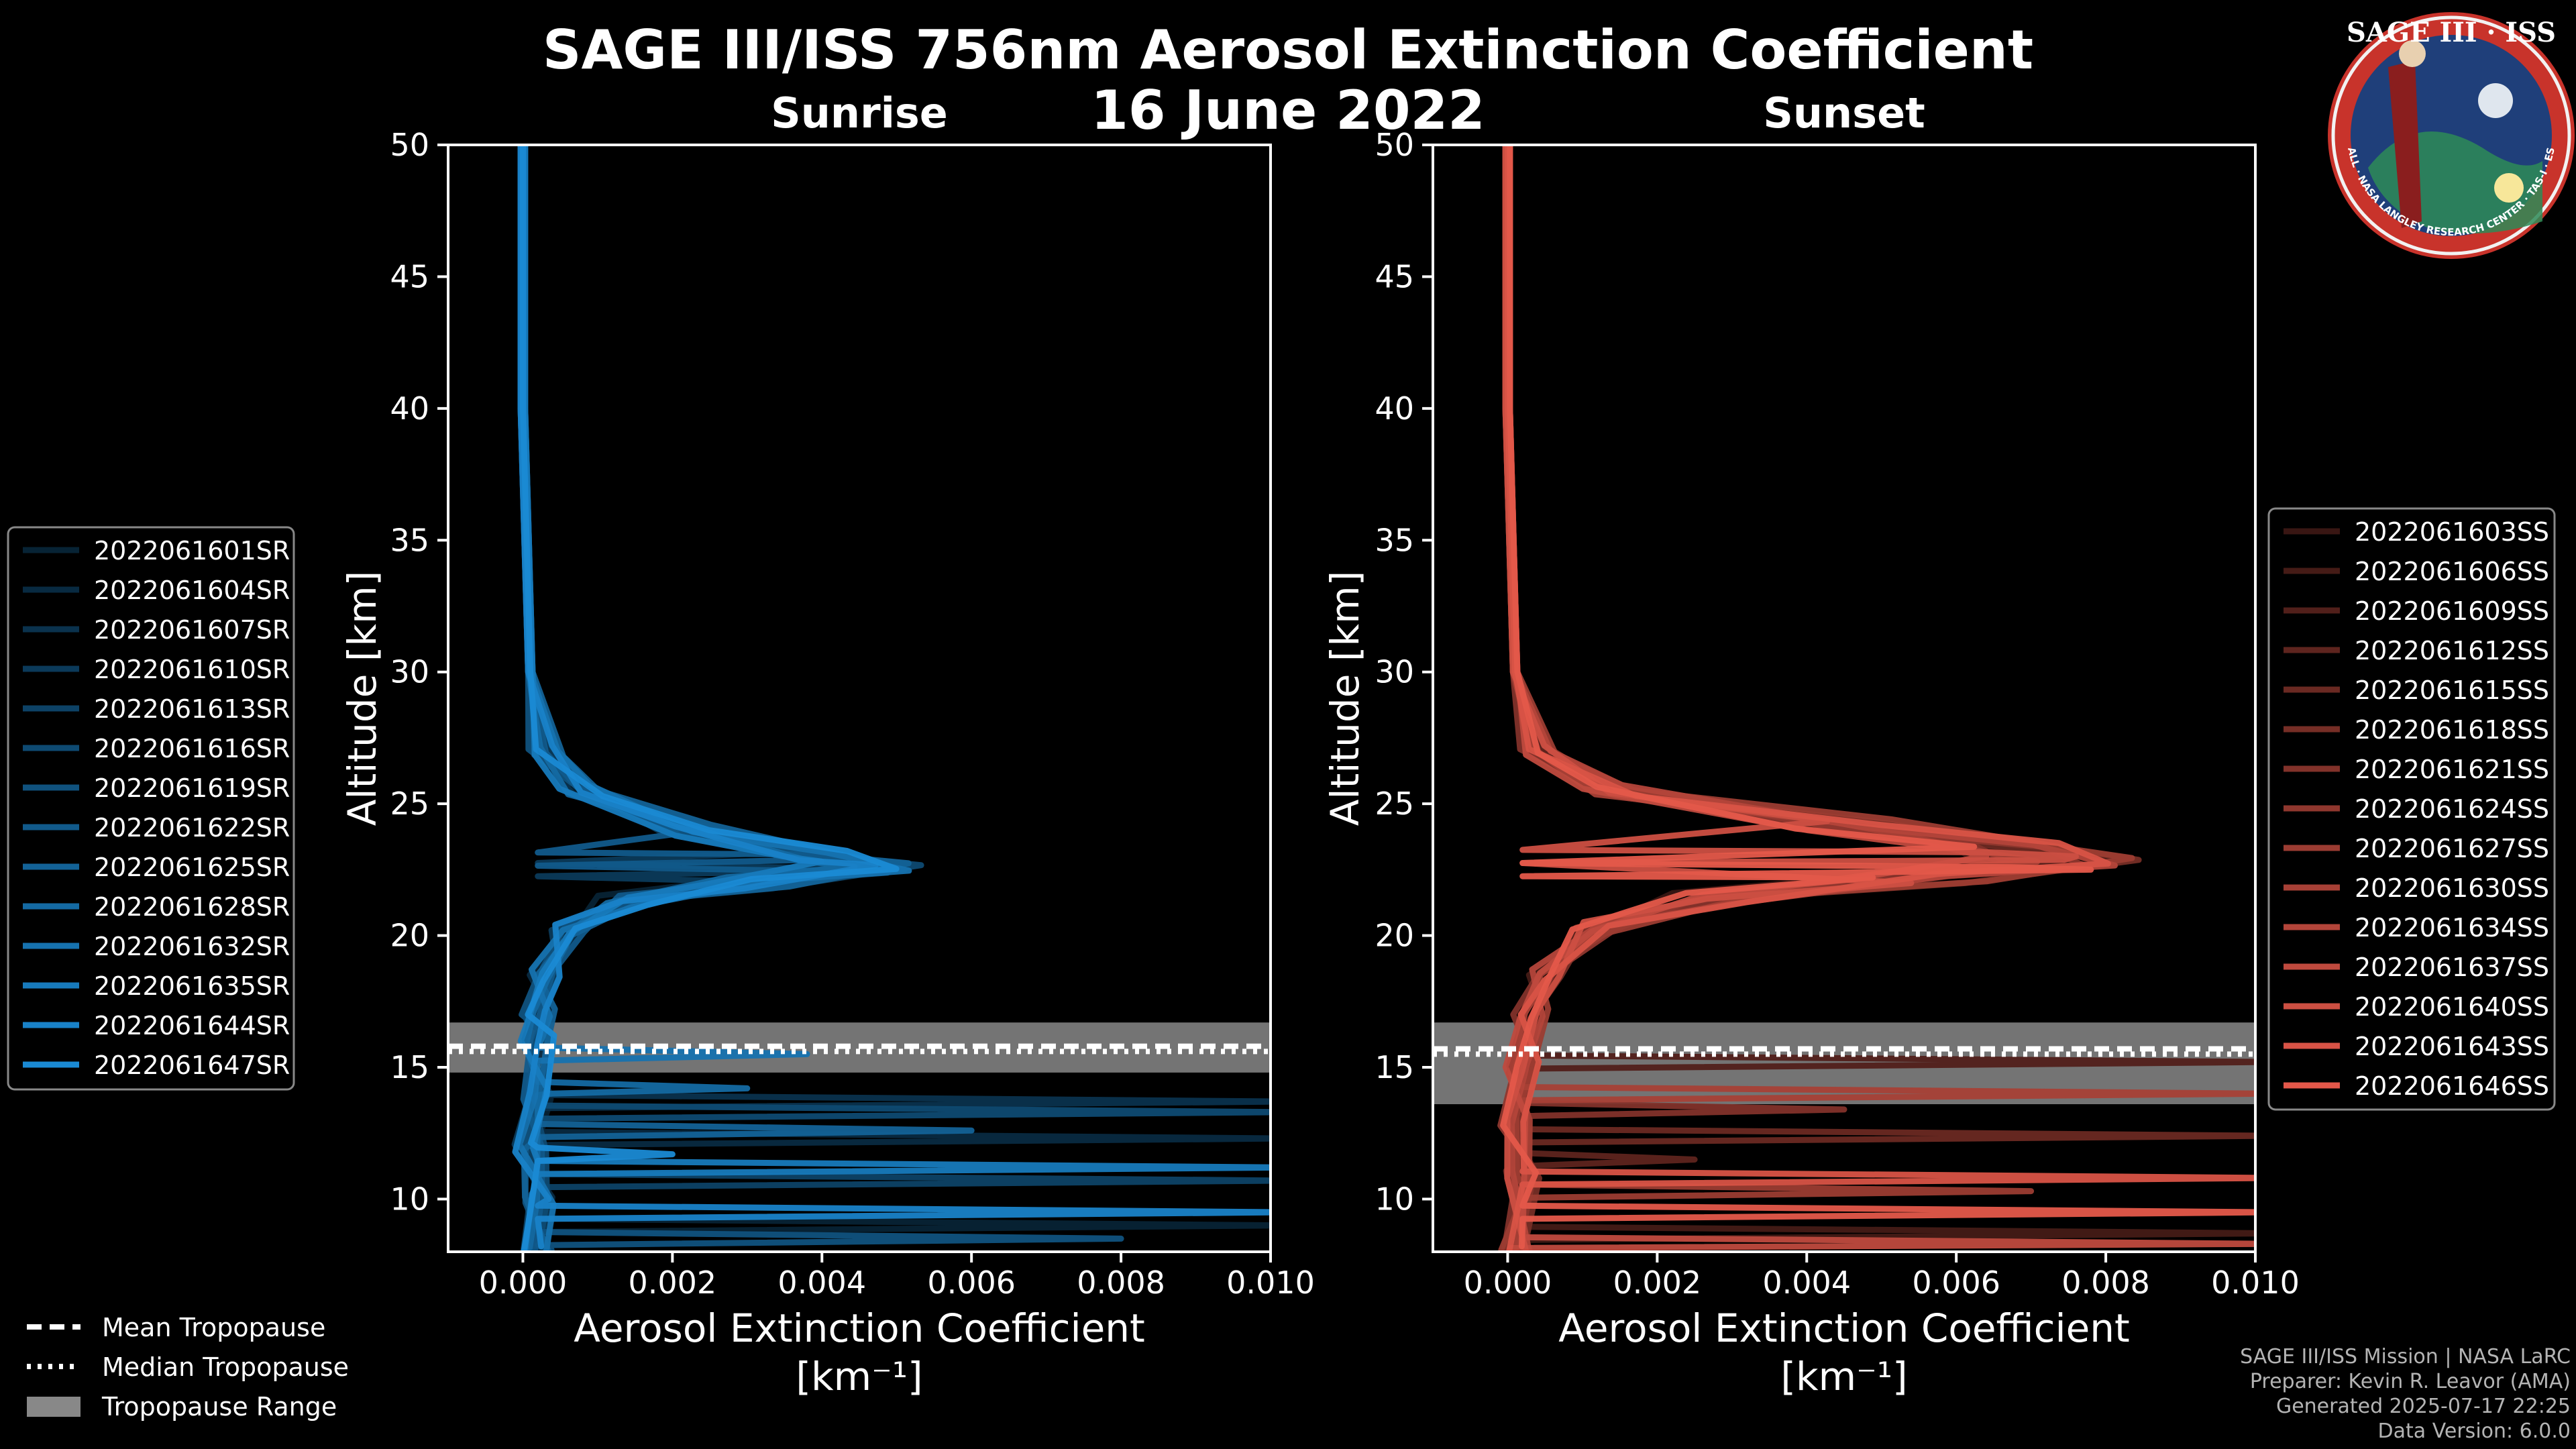 The width and height of the screenshot is (2576, 1449). What do you see at coordinates (1394, 540) in the screenshot?
I see `sunset-ytick-label: 35` at bounding box center [1394, 540].